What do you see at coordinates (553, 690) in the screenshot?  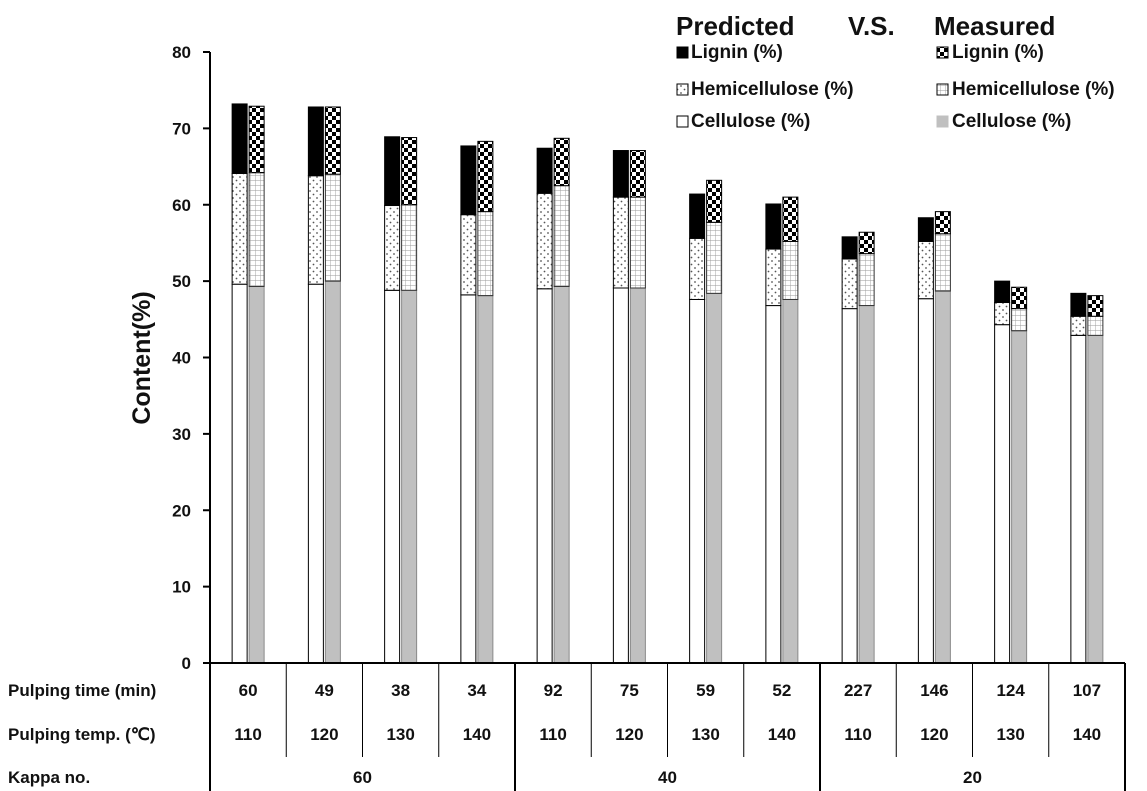 I see `table-cell-time: 92` at bounding box center [553, 690].